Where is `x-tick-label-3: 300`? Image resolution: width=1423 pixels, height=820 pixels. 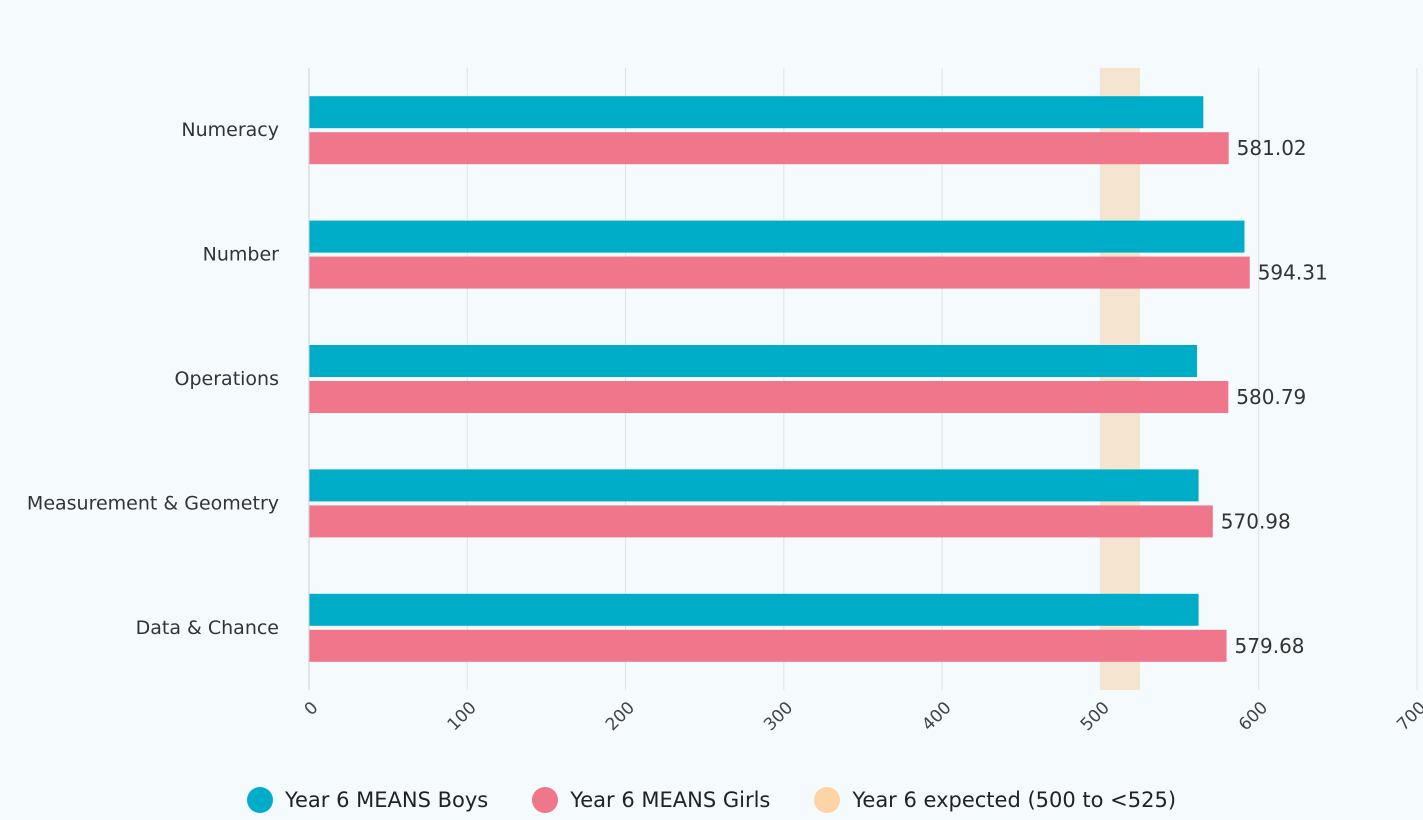 x-tick-label-3: 300 is located at coordinates (778, 716).